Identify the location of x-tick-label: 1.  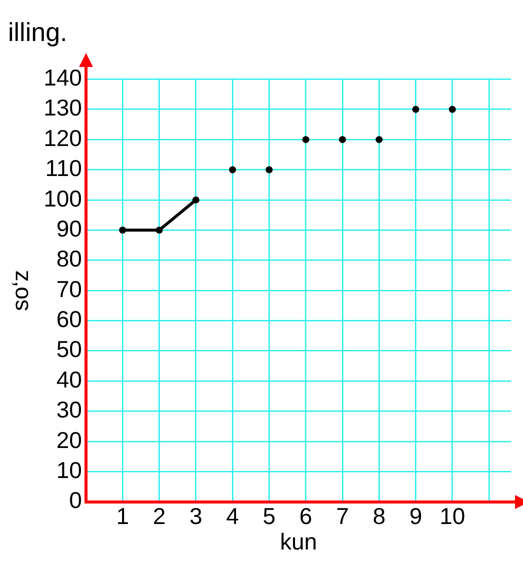
(123, 515).